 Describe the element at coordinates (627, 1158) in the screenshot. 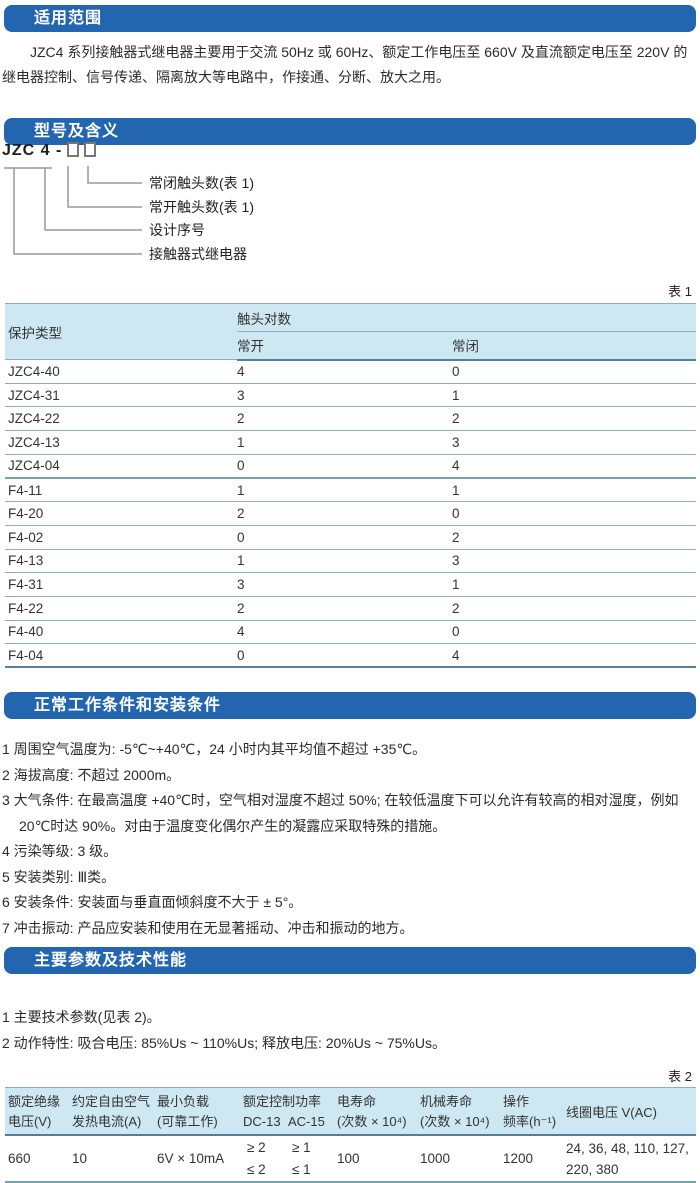

I see `coil-voltage-cell: 24, 36, 48, 110, 127, 220, 380` at that location.